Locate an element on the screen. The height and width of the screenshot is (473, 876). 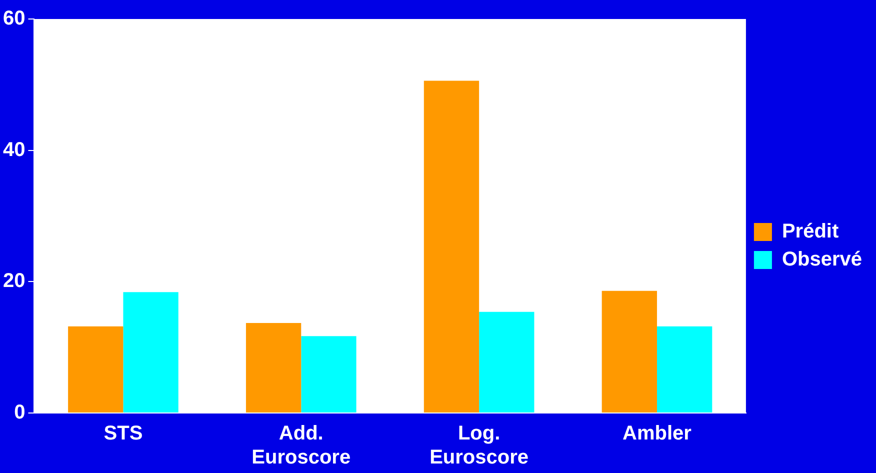
legend-label: Prédit is located at coordinates (810, 231).